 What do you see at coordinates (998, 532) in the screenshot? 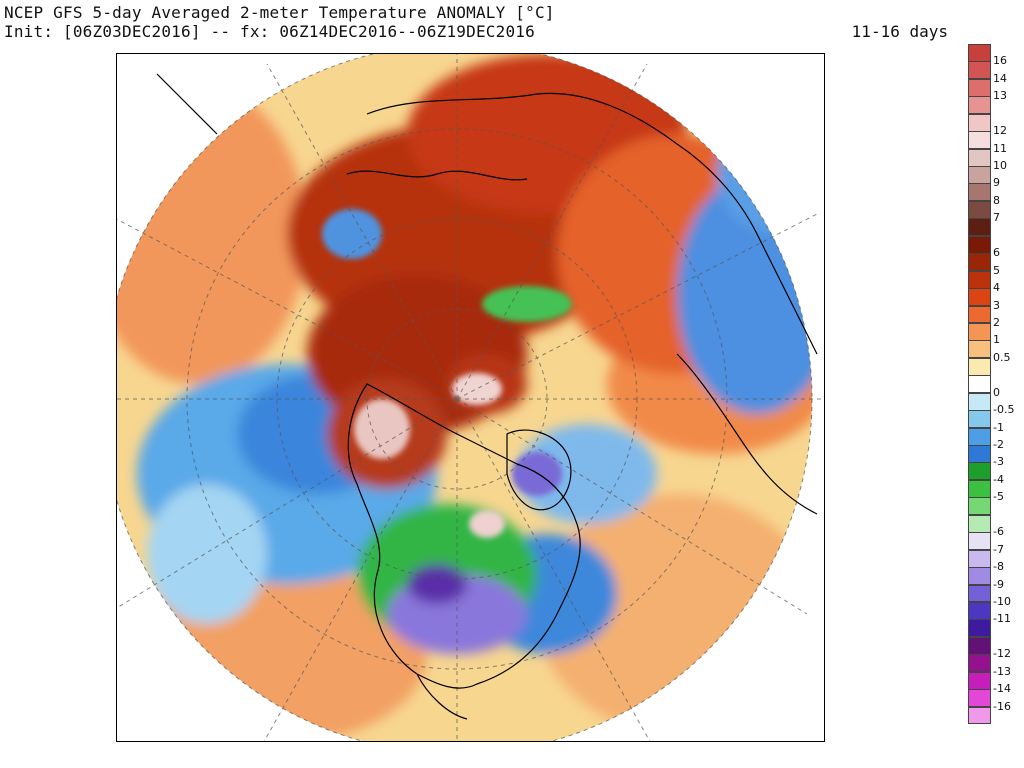
I see `legend-tick-label: -6` at bounding box center [998, 532].